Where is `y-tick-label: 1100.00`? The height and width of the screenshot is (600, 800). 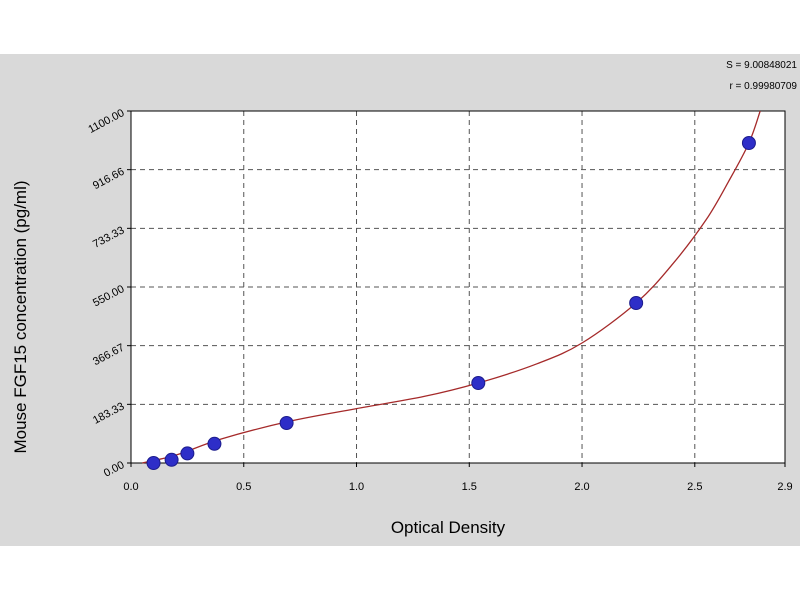 y-tick-label: 1100.00 is located at coordinates (106, 121).